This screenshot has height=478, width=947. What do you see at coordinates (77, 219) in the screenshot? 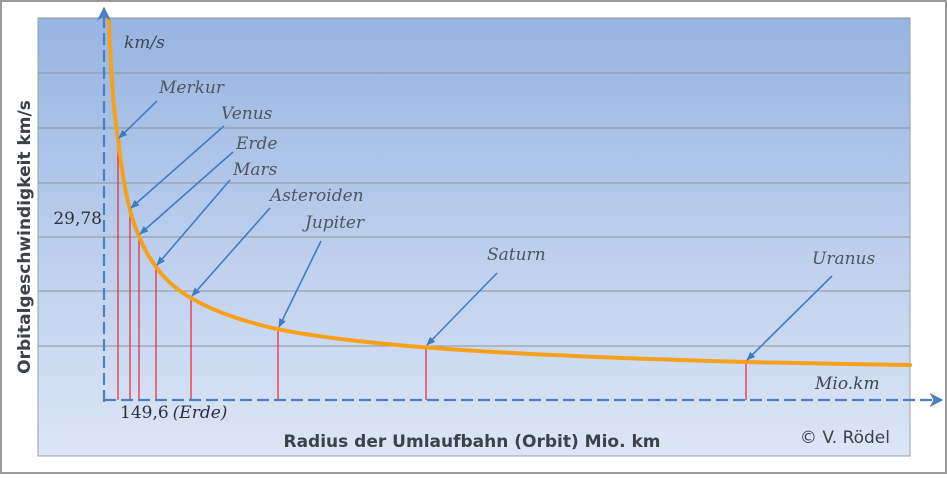
I see `y-tick-label: 29,78` at bounding box center [77, 219].